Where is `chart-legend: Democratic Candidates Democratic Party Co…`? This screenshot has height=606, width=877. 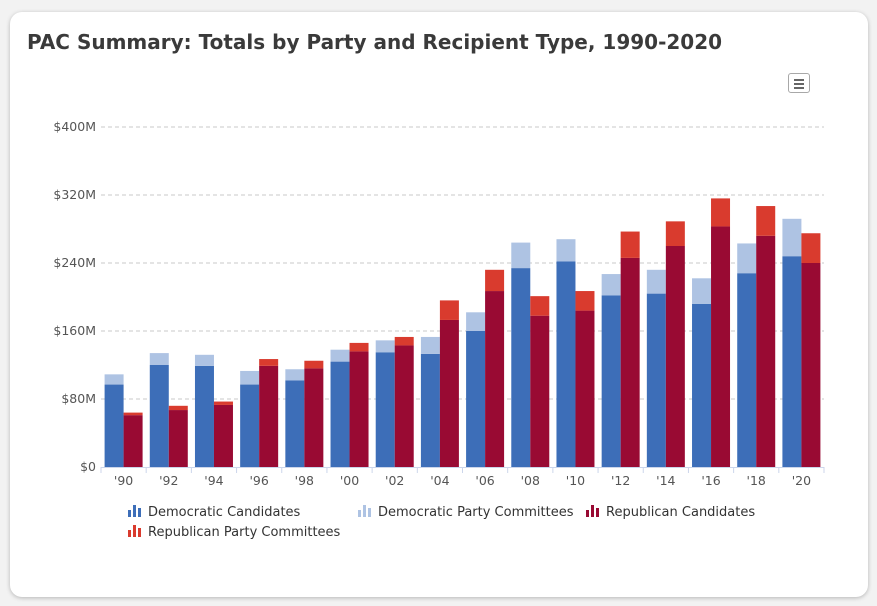 chart-legend: Democratic Candidates Democratic Party Co… is located at coordinates (468, 517).